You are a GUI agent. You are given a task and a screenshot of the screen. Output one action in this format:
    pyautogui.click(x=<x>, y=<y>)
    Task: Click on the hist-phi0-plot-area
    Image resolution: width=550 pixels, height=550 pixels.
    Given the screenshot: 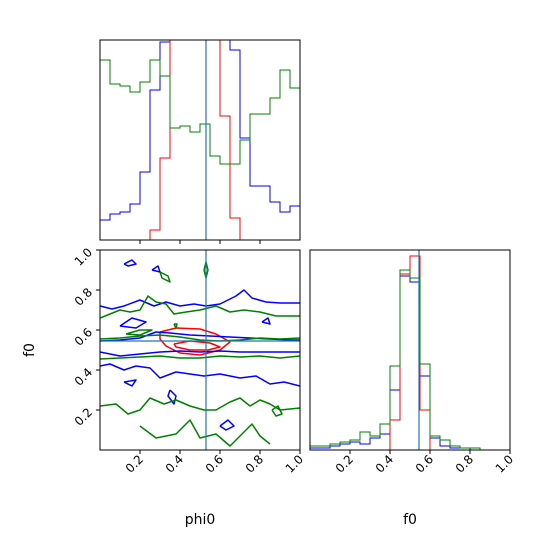 What is the action you would take?
    pyautogui.click(x=200, y=140)
    